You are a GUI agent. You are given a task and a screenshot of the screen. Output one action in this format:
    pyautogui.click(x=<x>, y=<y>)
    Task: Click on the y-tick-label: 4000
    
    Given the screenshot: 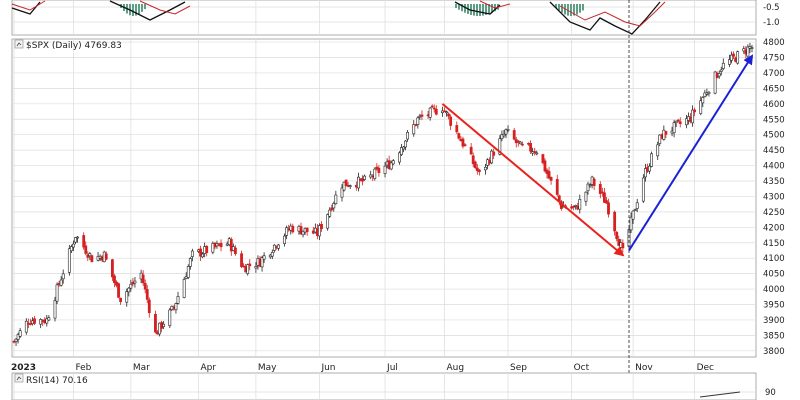 What is the action you would take?
    pyautogui.click(x=774, y=290)
    